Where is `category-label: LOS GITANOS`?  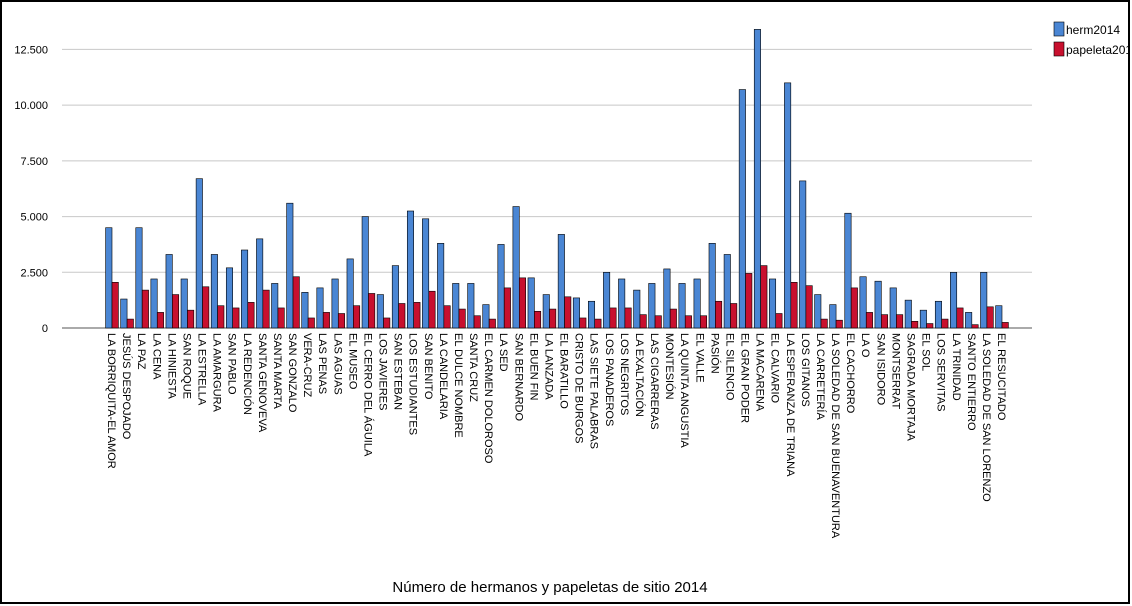 category-label: LOS GITANOS is located at coordinates (805, 370).